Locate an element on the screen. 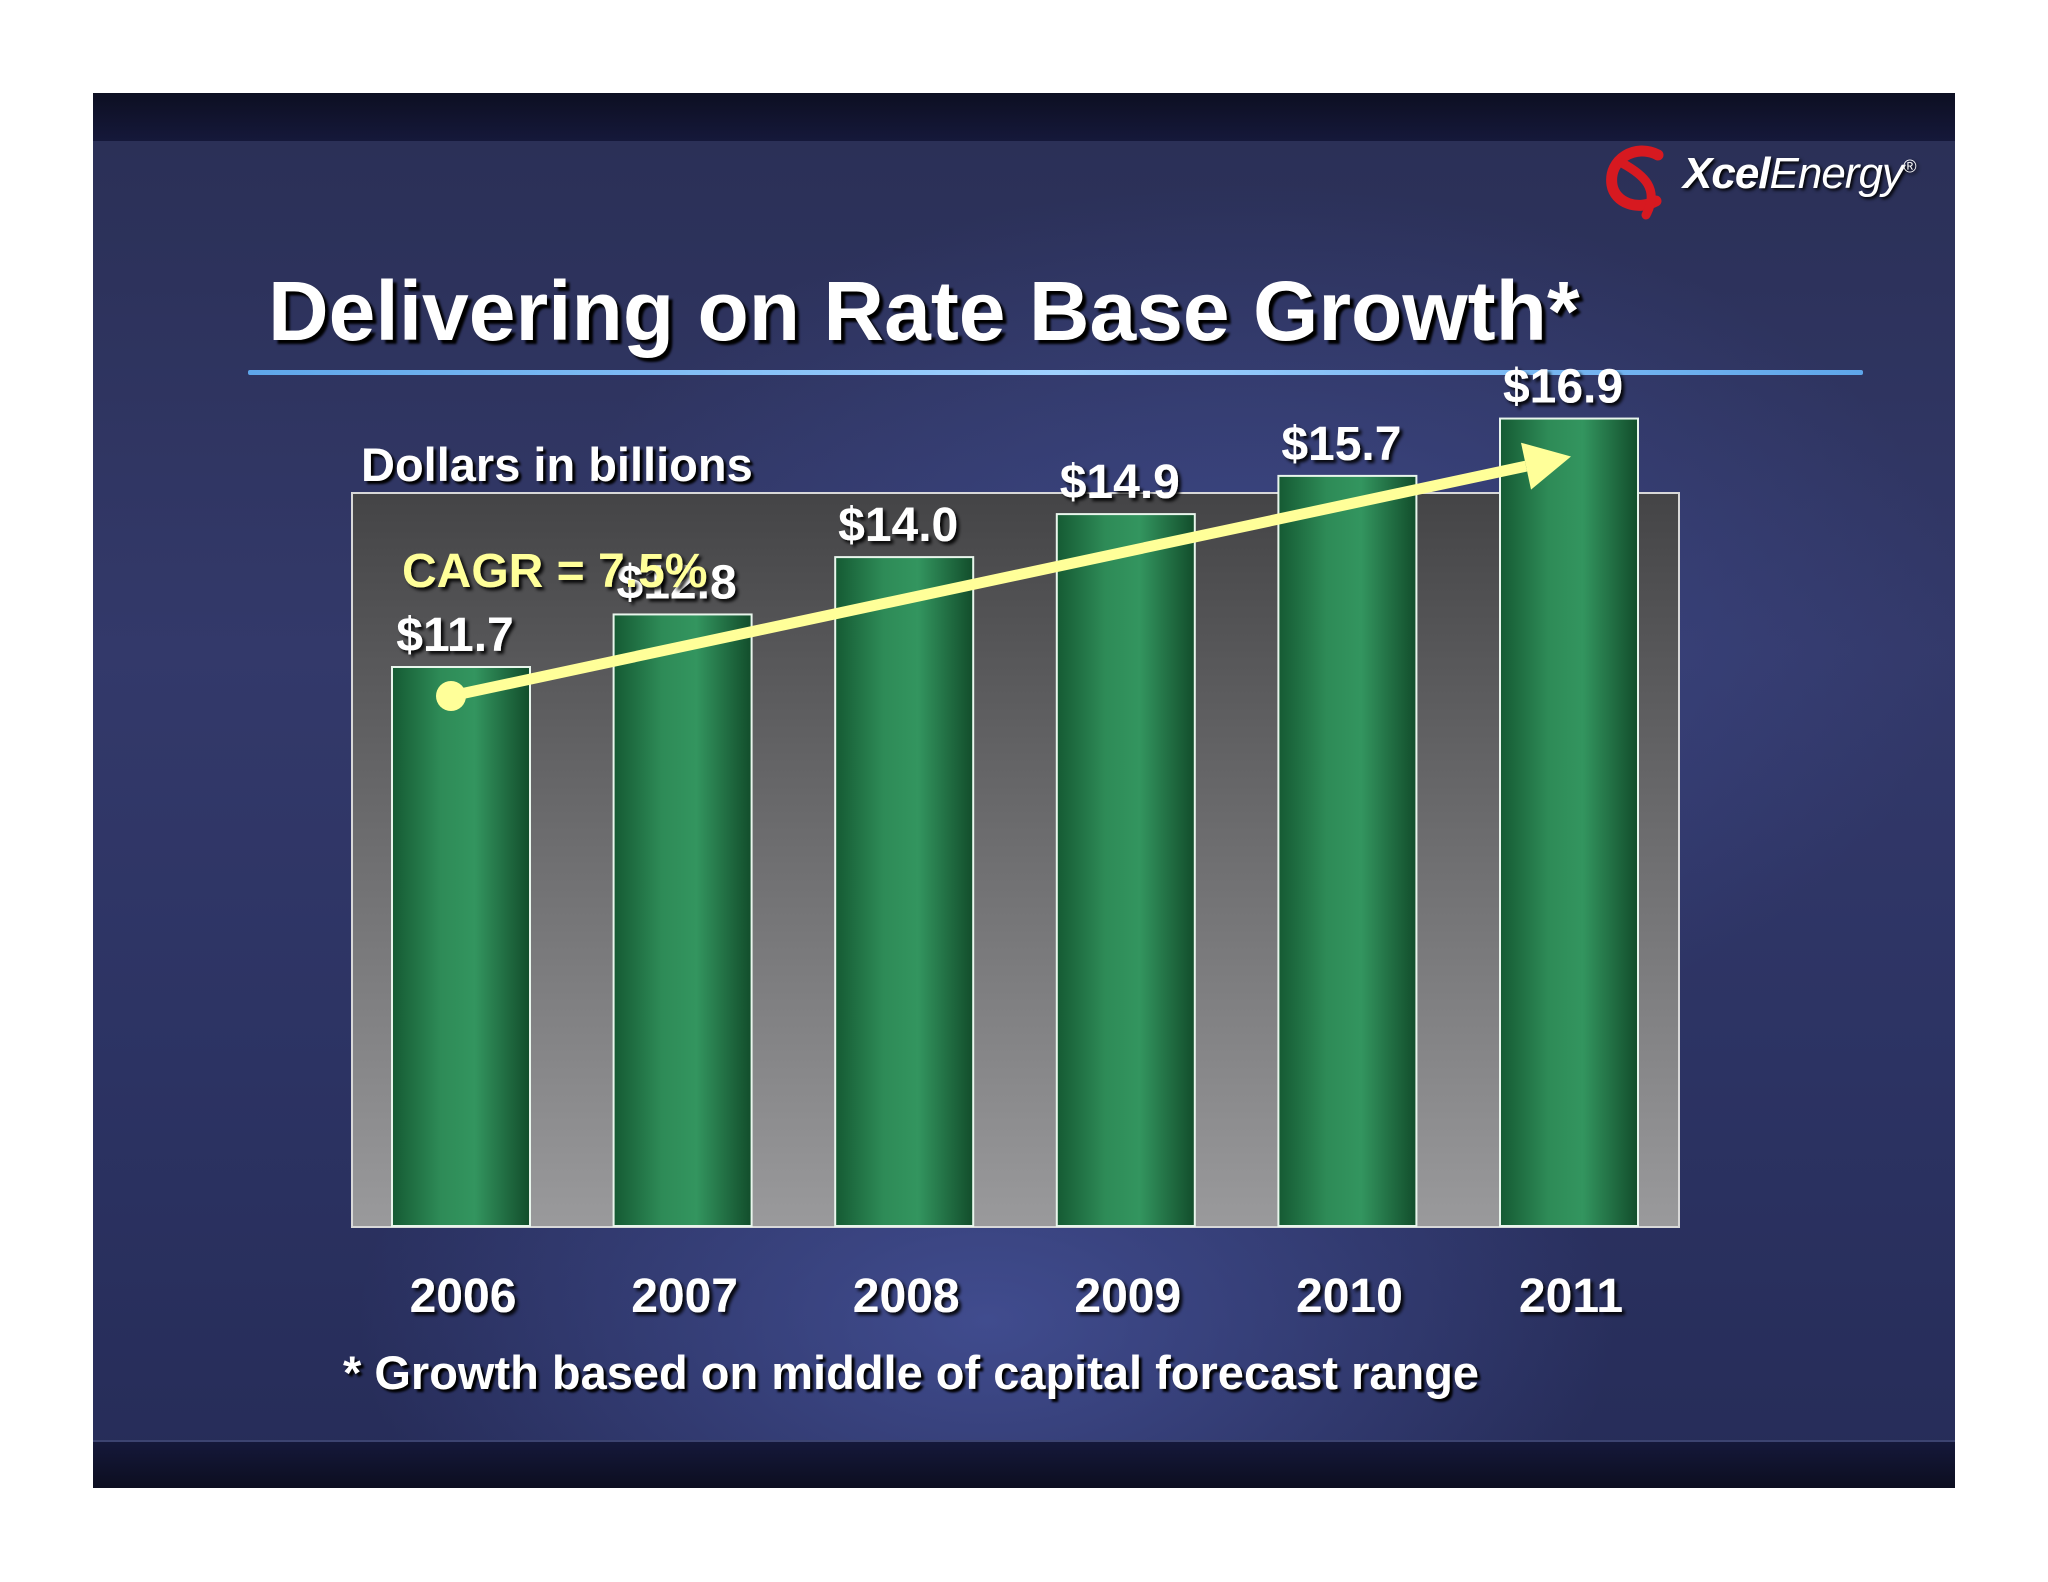 This screenshot has width=2048, height=1582. value-label-2010: $15.7 is located at coordinates (1341, 444).